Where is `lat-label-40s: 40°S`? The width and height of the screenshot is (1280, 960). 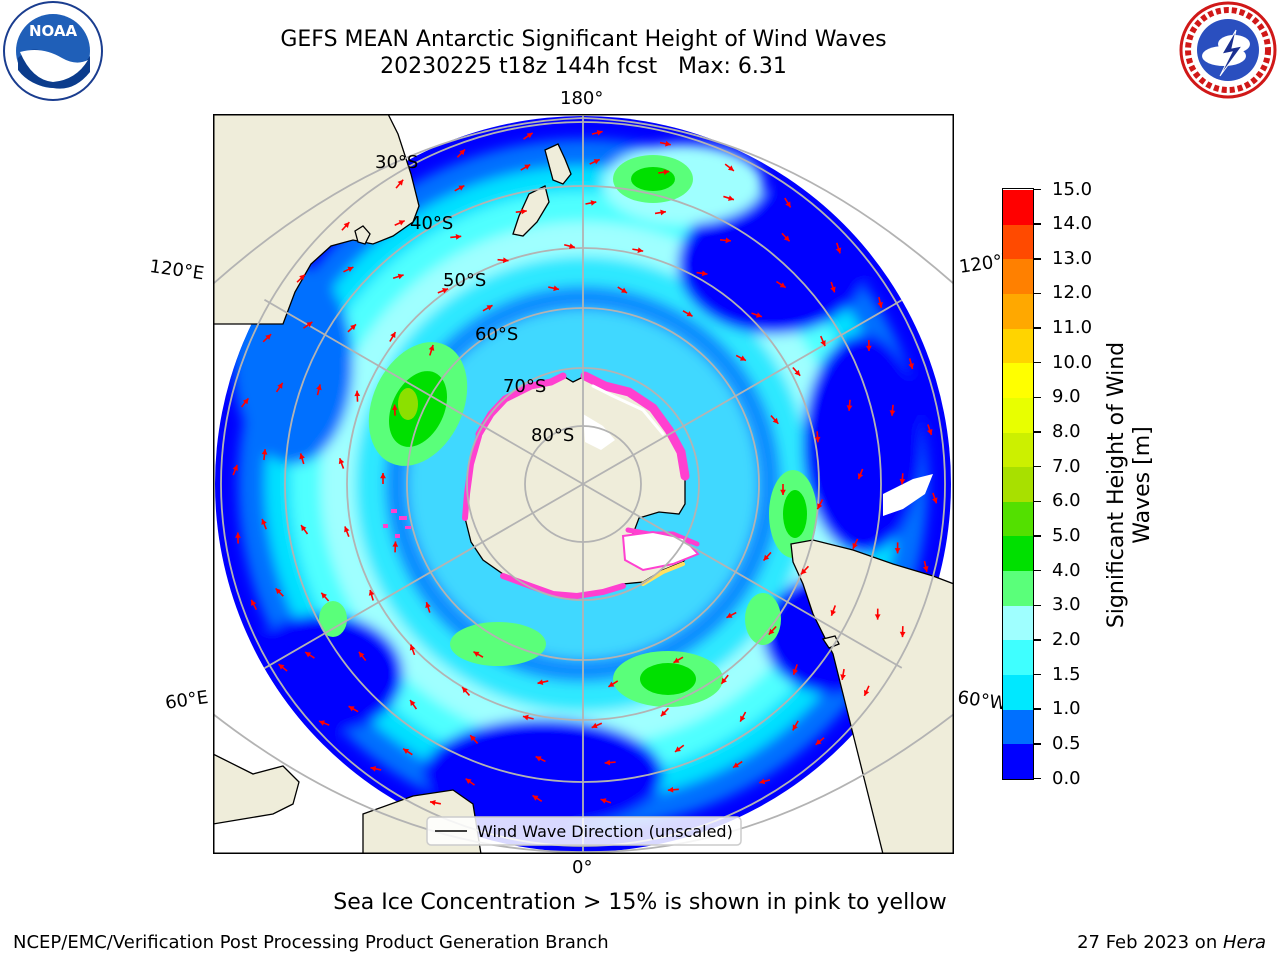
lat-label-40s: 40°S is located at coordinates (431, 223).